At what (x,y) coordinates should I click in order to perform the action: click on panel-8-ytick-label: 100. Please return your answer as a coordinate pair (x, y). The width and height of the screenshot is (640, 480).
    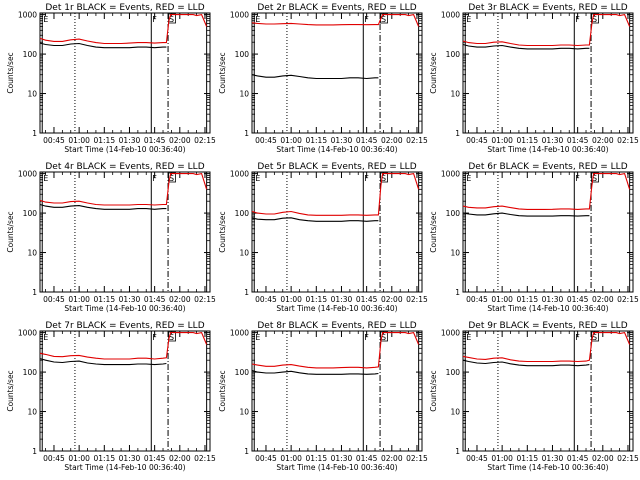
    Looking at the image, I should click on (242, 372).